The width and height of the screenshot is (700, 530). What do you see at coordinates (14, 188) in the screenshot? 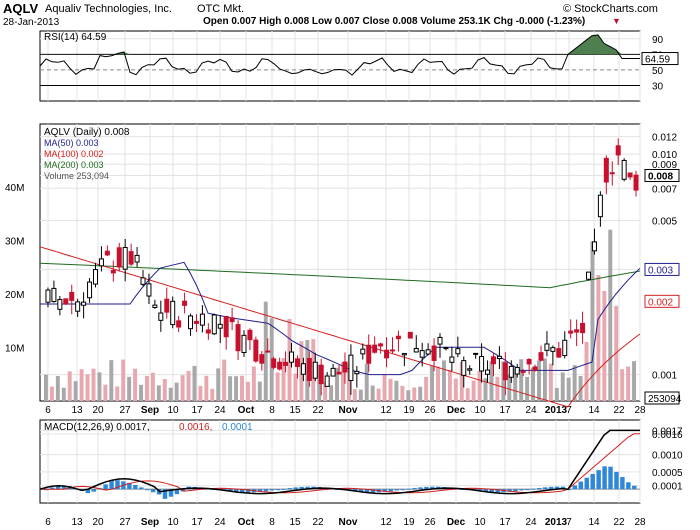
I see `volume-tick-label: 40M` at bounding box center [14, 188].